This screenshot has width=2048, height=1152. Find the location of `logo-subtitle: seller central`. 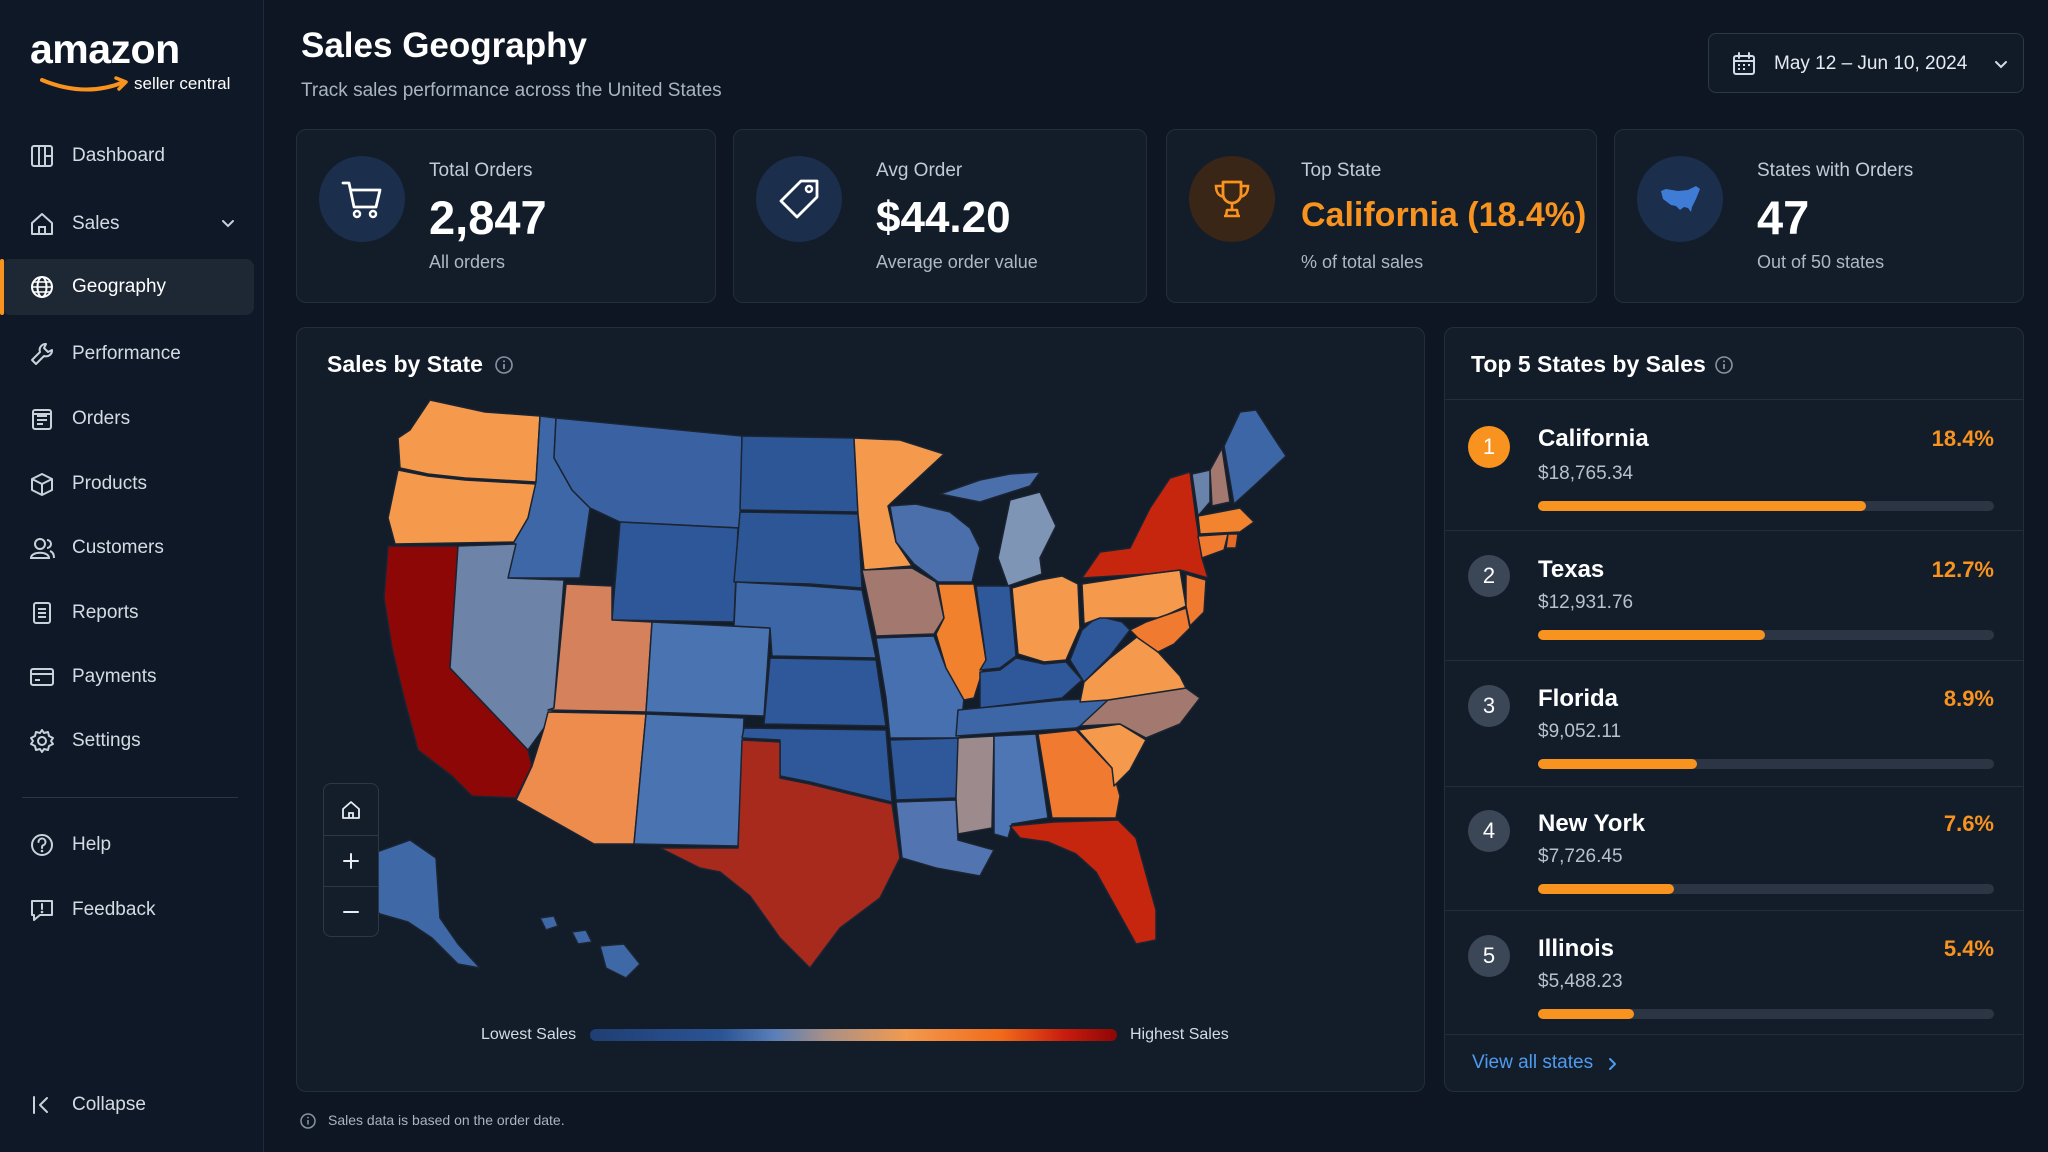

logo-subtitle: seller central is located at coordinates (182, 83).